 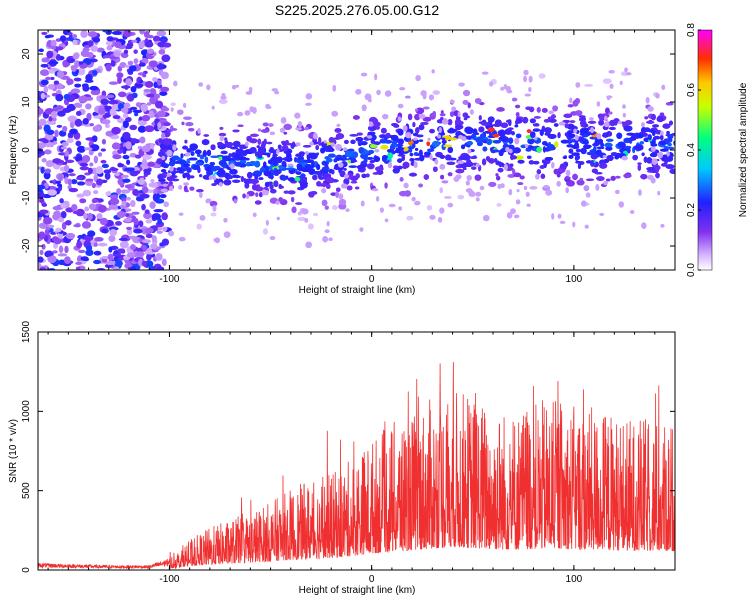 I want to click on colorbar-tick-label: 0.2, so click(x=691, y=210).